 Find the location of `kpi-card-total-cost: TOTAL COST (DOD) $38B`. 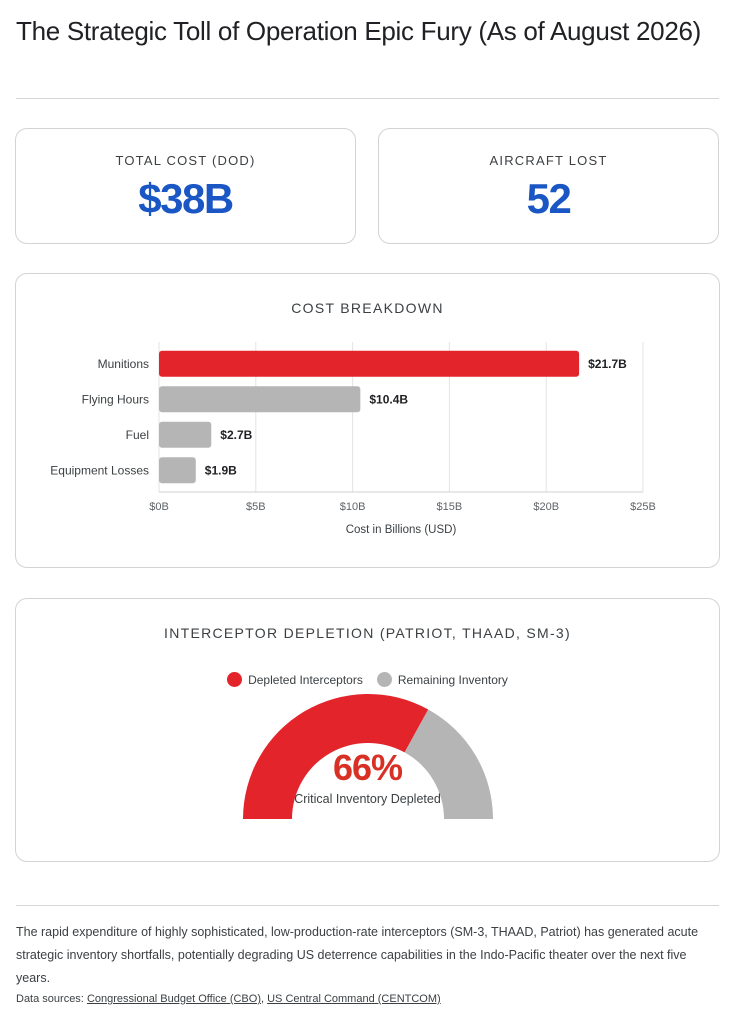

kpi-card-total-cost: TOTAL COST (DOD) $38B is located at coordinates (185, 186).